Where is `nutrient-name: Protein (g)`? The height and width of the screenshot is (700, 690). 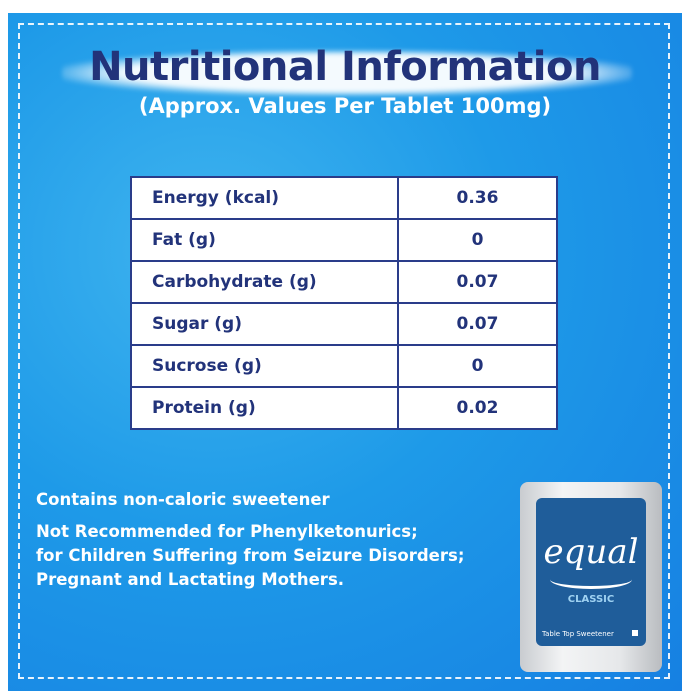
nutrient-name: Protein (g) is located at coordinates (264, 408).